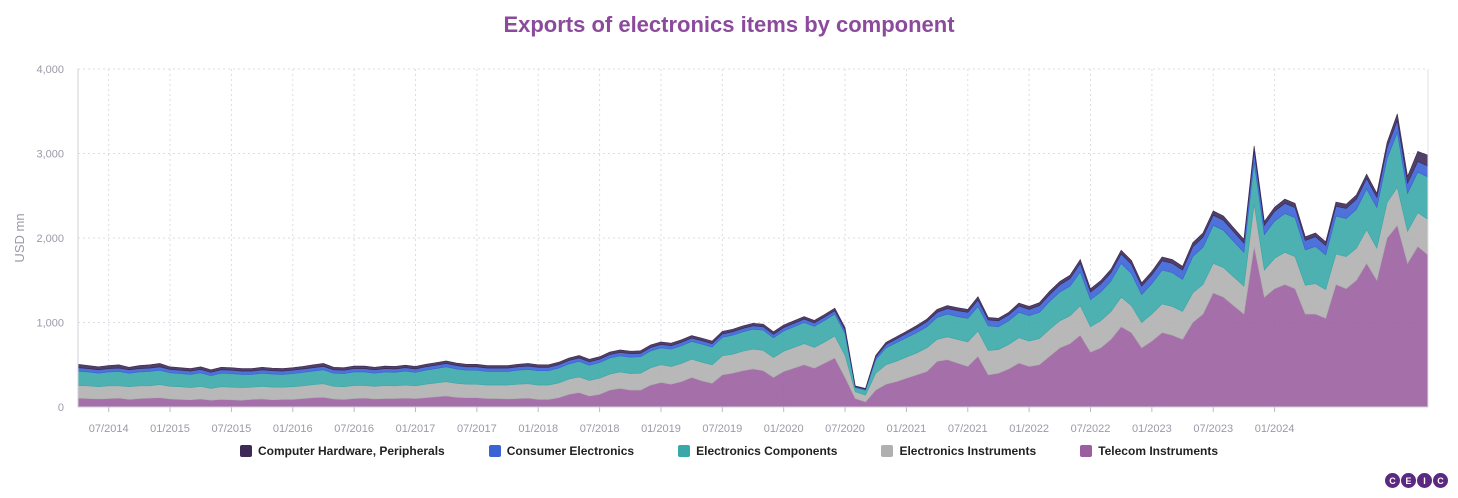 The height and width of the screenshot is (498, 1458). I want to click on legend-label: Computer Hardware, Peripherals, so click(351, 451).